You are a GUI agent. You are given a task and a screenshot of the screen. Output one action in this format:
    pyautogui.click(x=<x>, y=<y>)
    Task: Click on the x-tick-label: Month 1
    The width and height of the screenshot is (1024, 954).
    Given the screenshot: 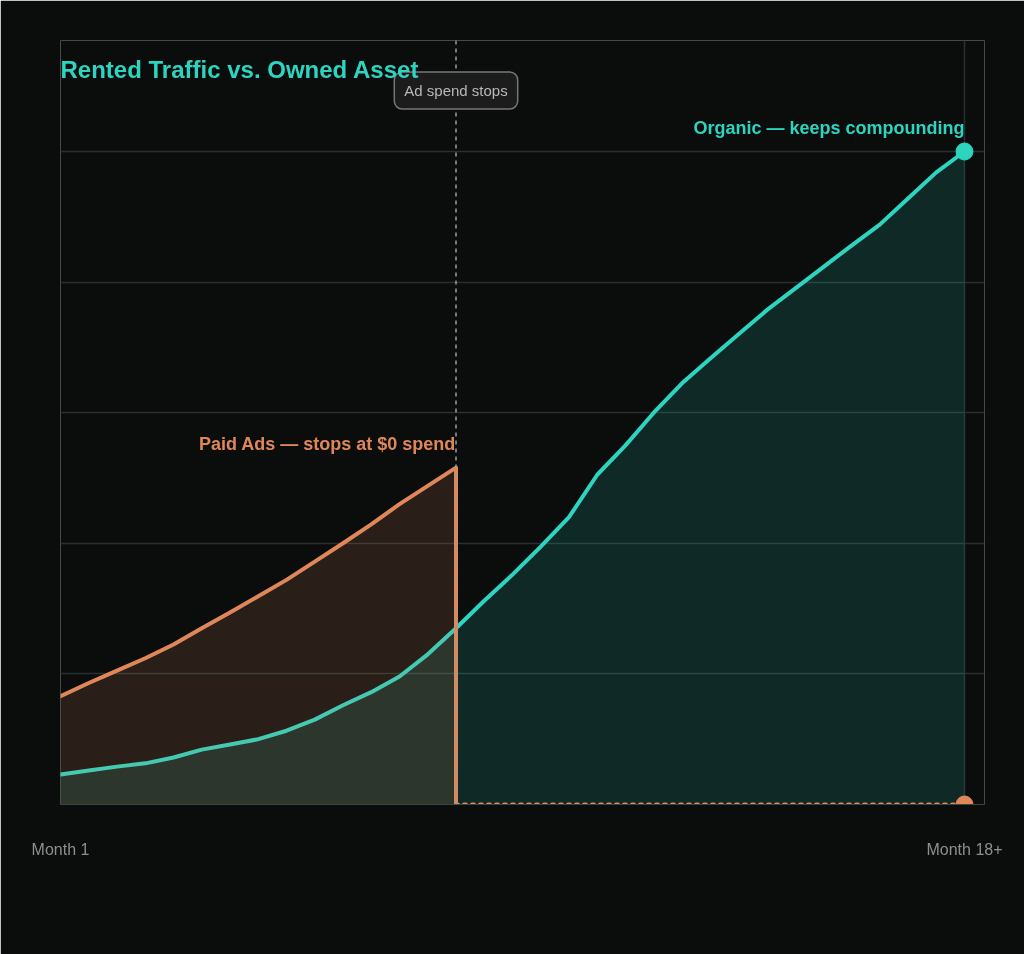 What is the action you would take?
    pyautogui.click(x=60, y=849)
    